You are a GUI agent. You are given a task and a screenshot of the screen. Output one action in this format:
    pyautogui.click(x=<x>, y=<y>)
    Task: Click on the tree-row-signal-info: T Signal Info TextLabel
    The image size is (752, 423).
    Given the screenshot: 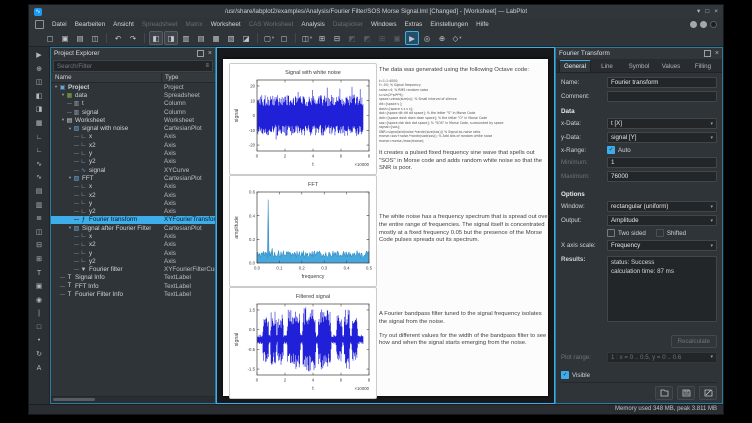 What is the action you would take?
    pyautogui.click(x=133, y=278)
    